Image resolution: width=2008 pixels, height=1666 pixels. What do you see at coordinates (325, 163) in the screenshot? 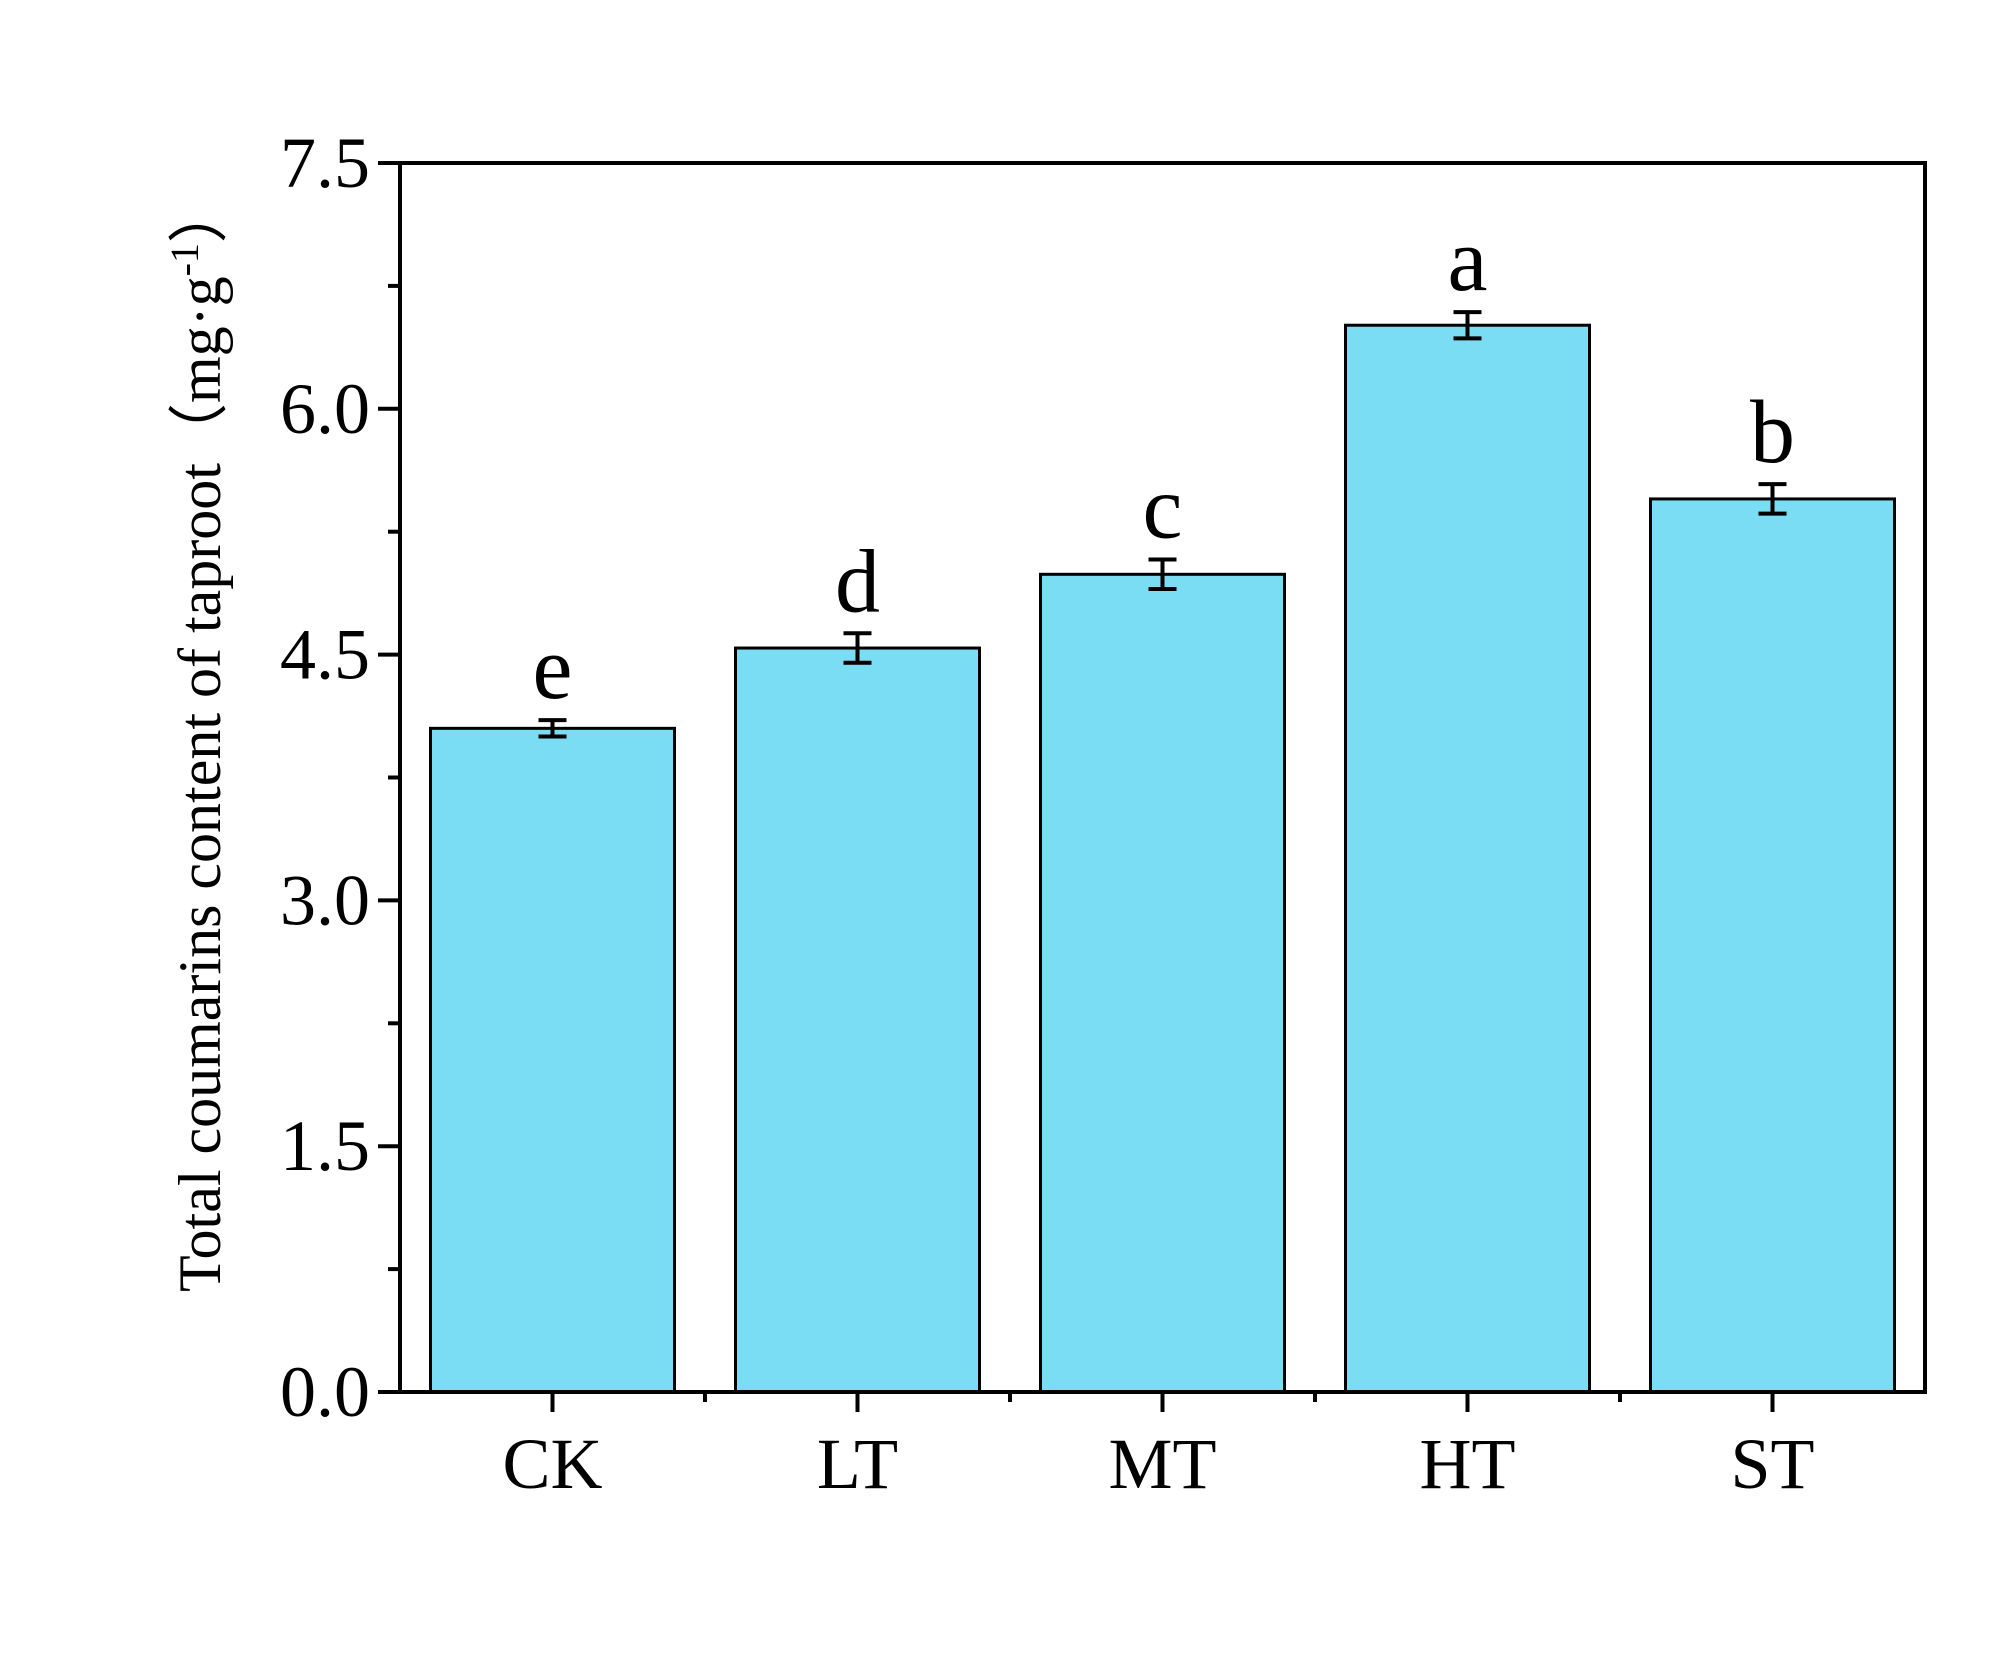
I see `y-tick-label: 7.5` at bounding box center [325, 163].